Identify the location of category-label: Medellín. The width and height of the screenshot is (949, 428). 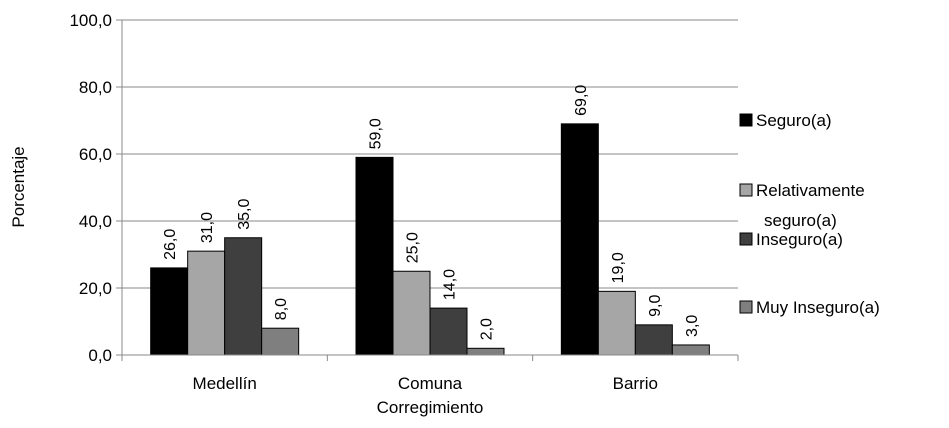
(225, 383).